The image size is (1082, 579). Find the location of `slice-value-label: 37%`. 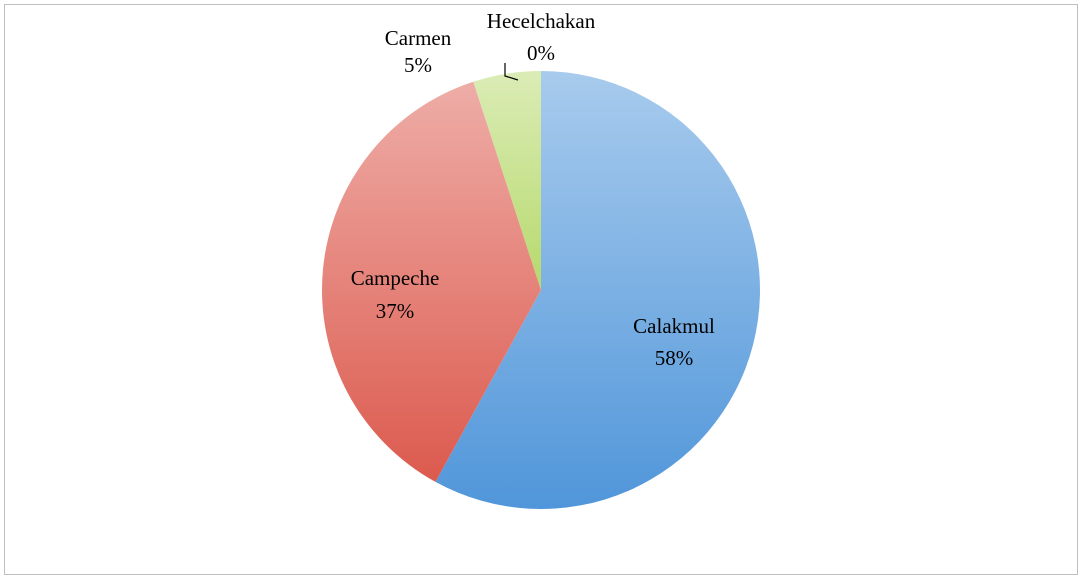

slice-value-label: 37% is located at coordinates (395, 311).